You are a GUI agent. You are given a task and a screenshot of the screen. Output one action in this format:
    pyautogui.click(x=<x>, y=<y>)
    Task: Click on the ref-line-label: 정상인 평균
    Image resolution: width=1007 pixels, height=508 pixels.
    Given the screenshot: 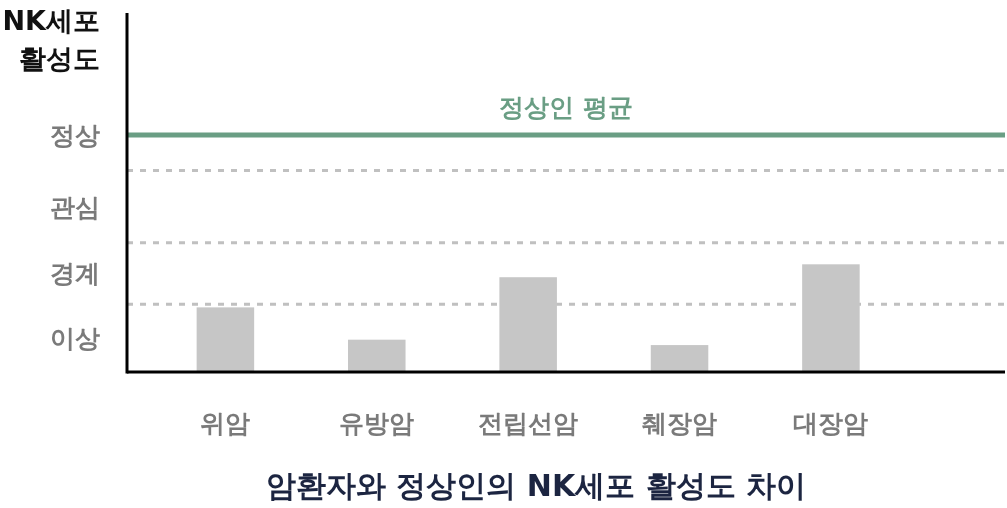 What is the action you would take?
    pyautogui.click(x=566, y=108)
    